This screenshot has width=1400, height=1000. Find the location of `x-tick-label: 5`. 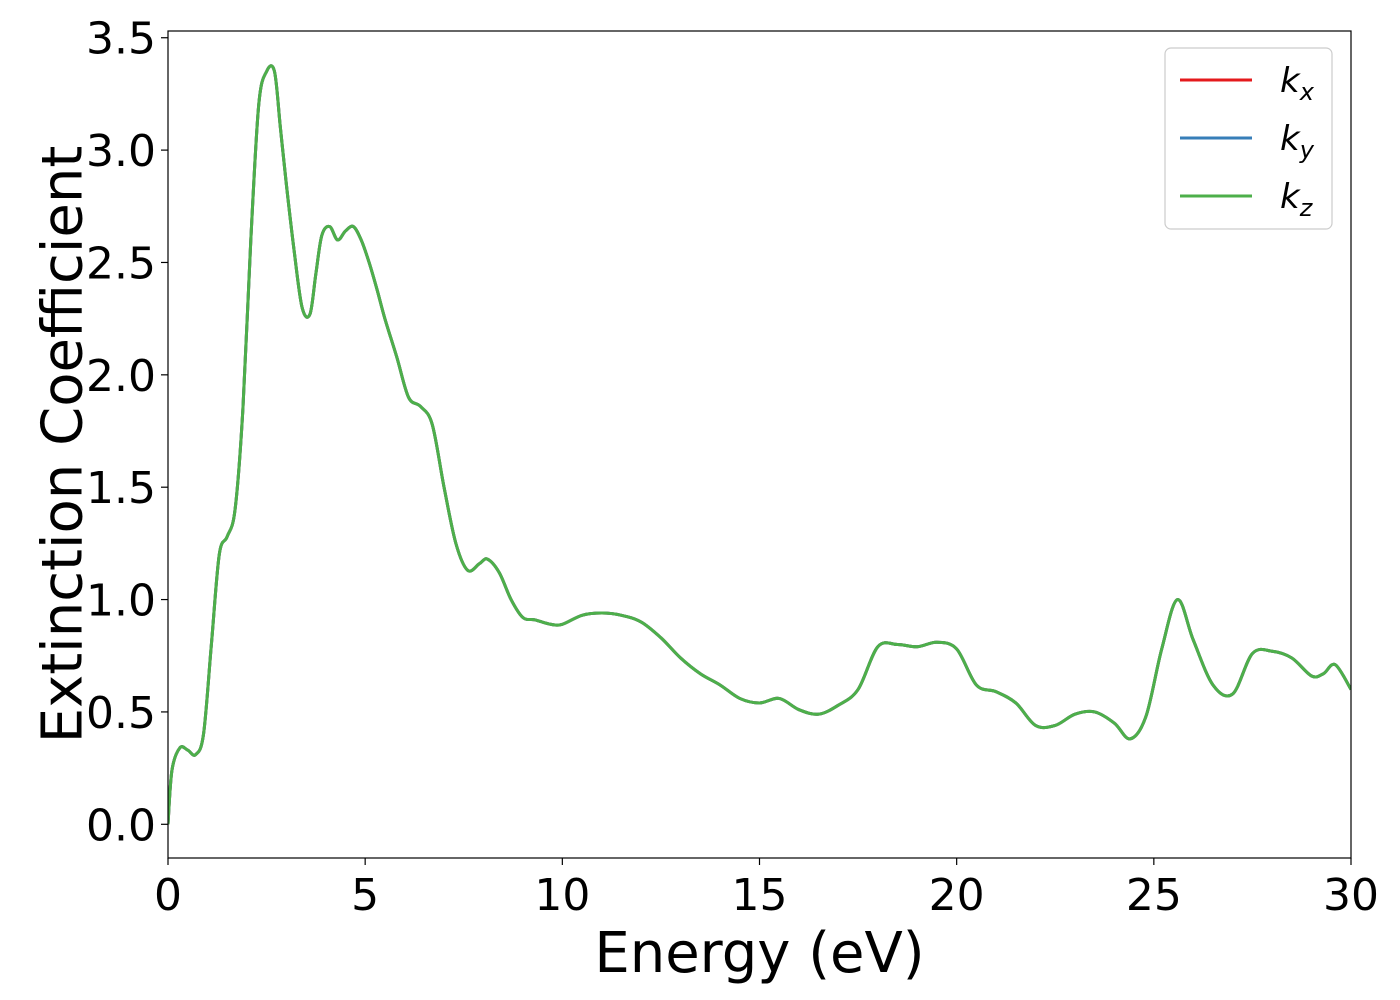

x-tick-label: 5 is located at coordinates (365, 895).